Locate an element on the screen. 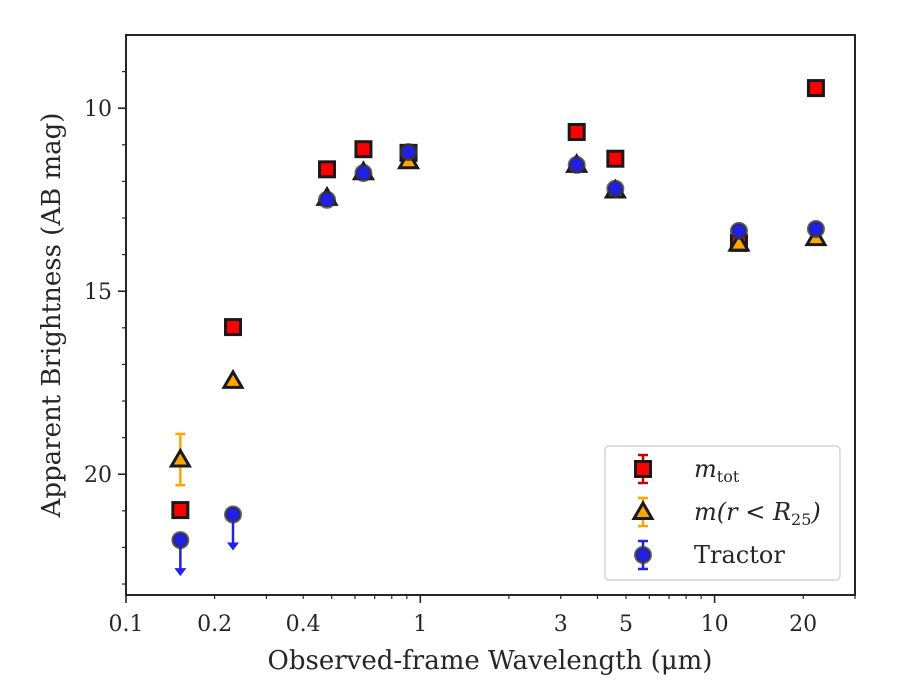  x-tick-label: 3 is located at coordinates (561, 624).